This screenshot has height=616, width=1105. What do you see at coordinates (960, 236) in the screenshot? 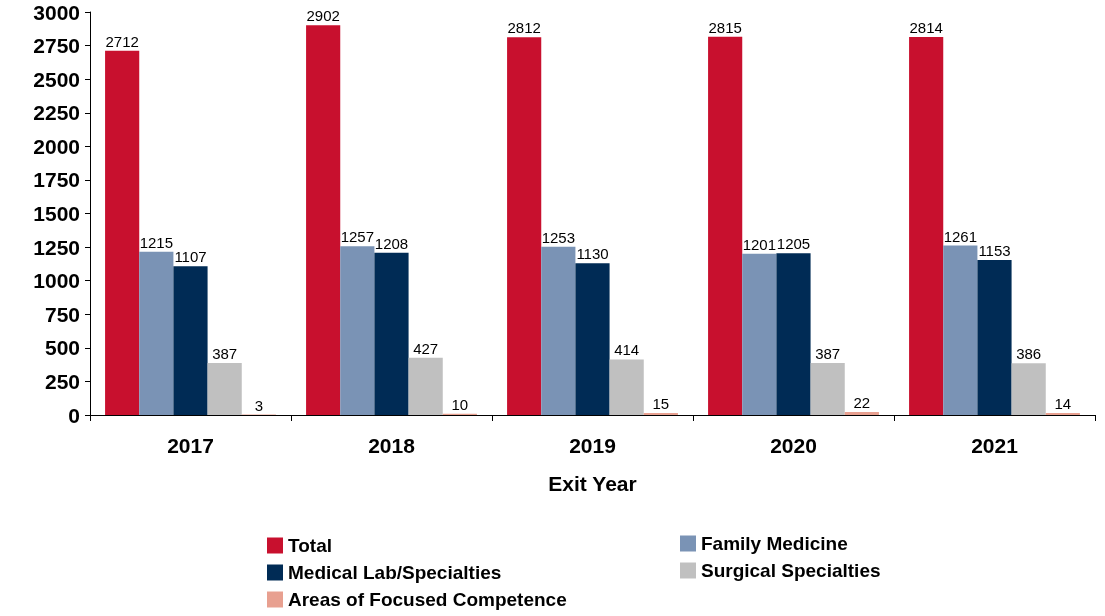
I see `data-label: 1261` at bounding box center [960, 236].